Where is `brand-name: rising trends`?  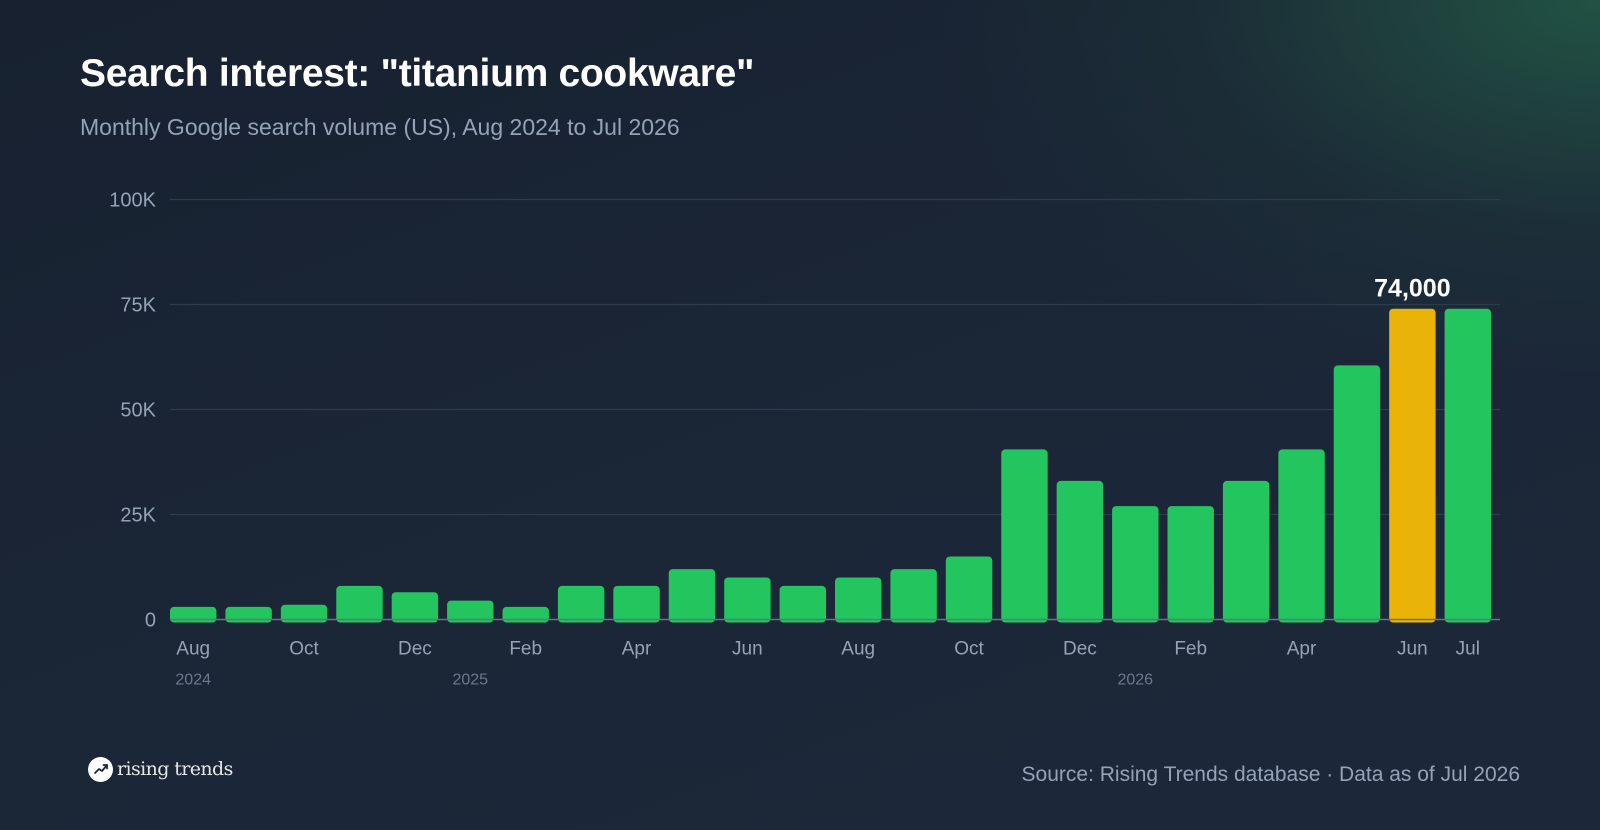
brand-name: rising trends is located at coordinates (175, 769).